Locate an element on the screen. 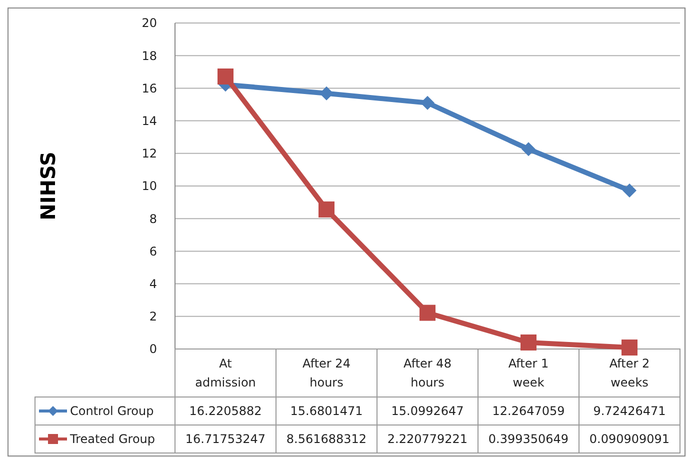 The width and height of the screenshot is (686, 457). data-label: 0.090909091 is located at coordinates (629, 439).